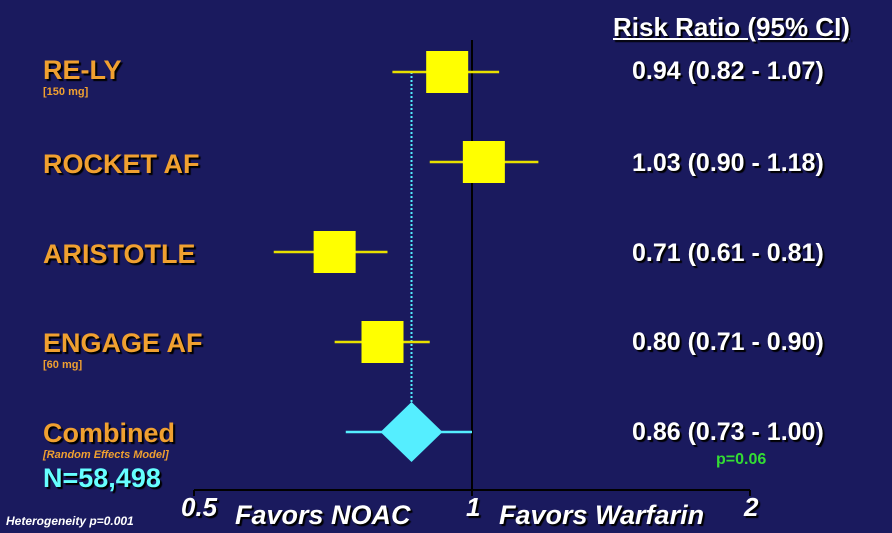 The image size is (892, 533). I want to click on rr-value-combined: 0.86 (0.73 - 1.00), so click(728, 432).